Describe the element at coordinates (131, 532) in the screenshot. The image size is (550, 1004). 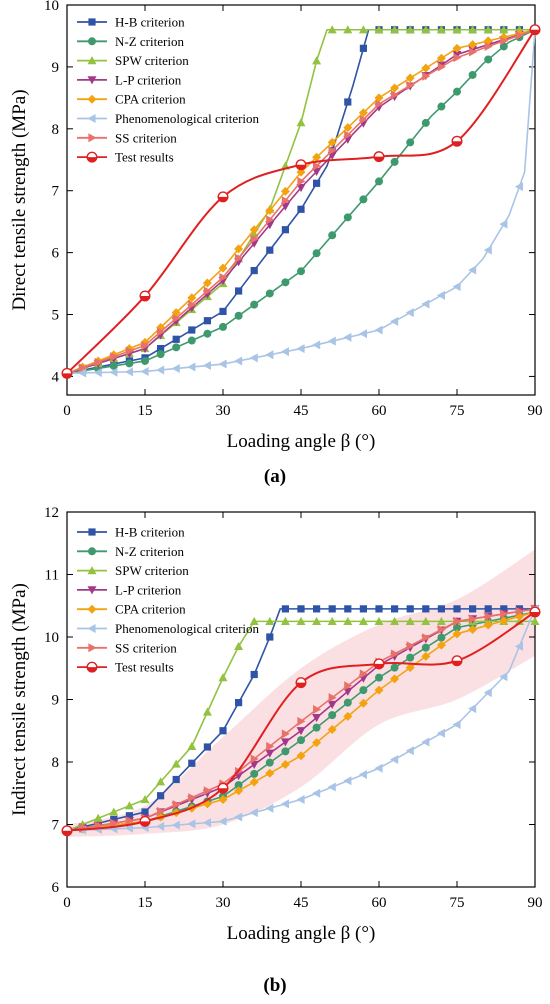
I see `legend-entry: H-B criterion` at that location.